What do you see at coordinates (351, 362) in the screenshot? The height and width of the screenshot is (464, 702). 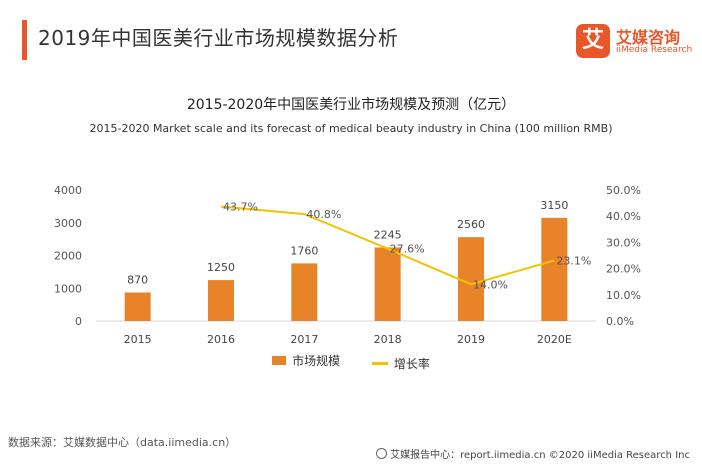 I see `chart-legend: 市场规模 增长率` at bounding box center [351, 362].